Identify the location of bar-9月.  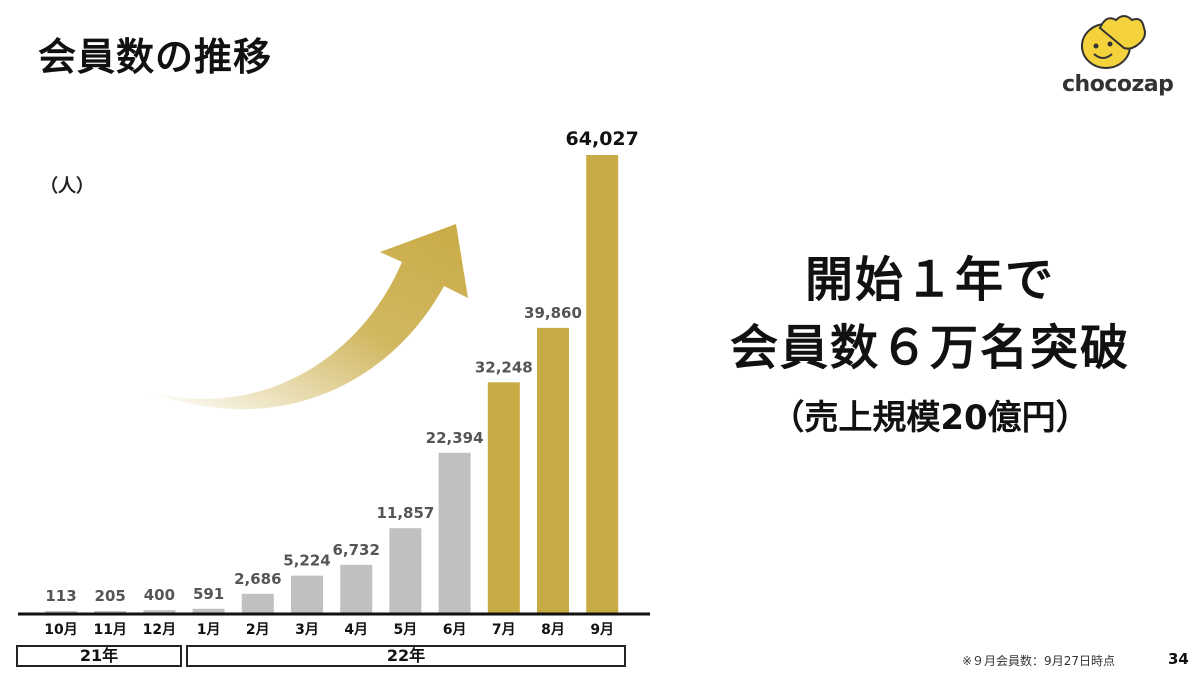
(602, 384).